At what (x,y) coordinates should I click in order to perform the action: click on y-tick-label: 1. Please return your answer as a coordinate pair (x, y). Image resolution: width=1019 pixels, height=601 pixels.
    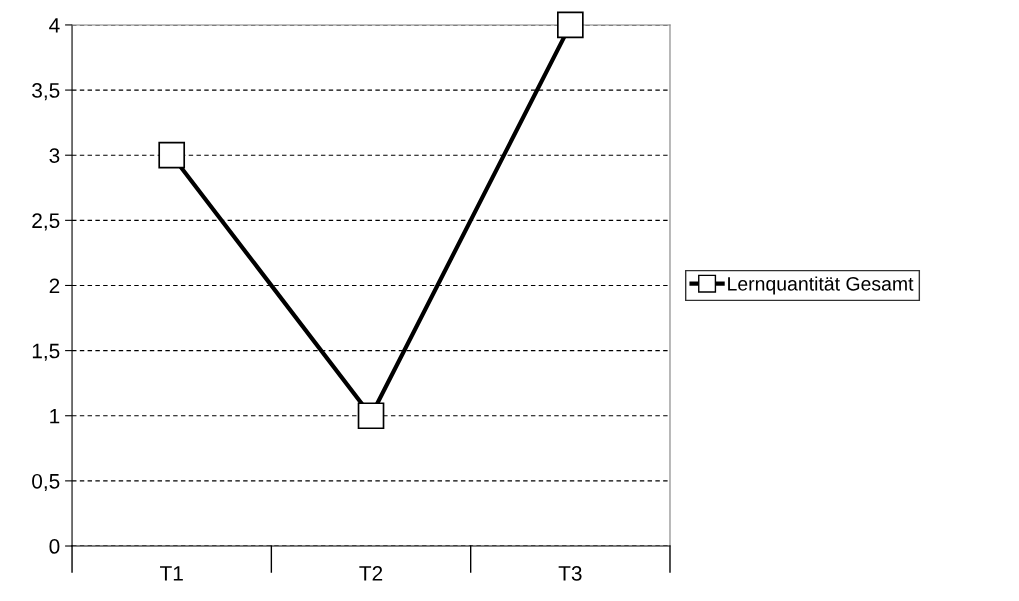
    Looking at the image, I should click on (55, 416).